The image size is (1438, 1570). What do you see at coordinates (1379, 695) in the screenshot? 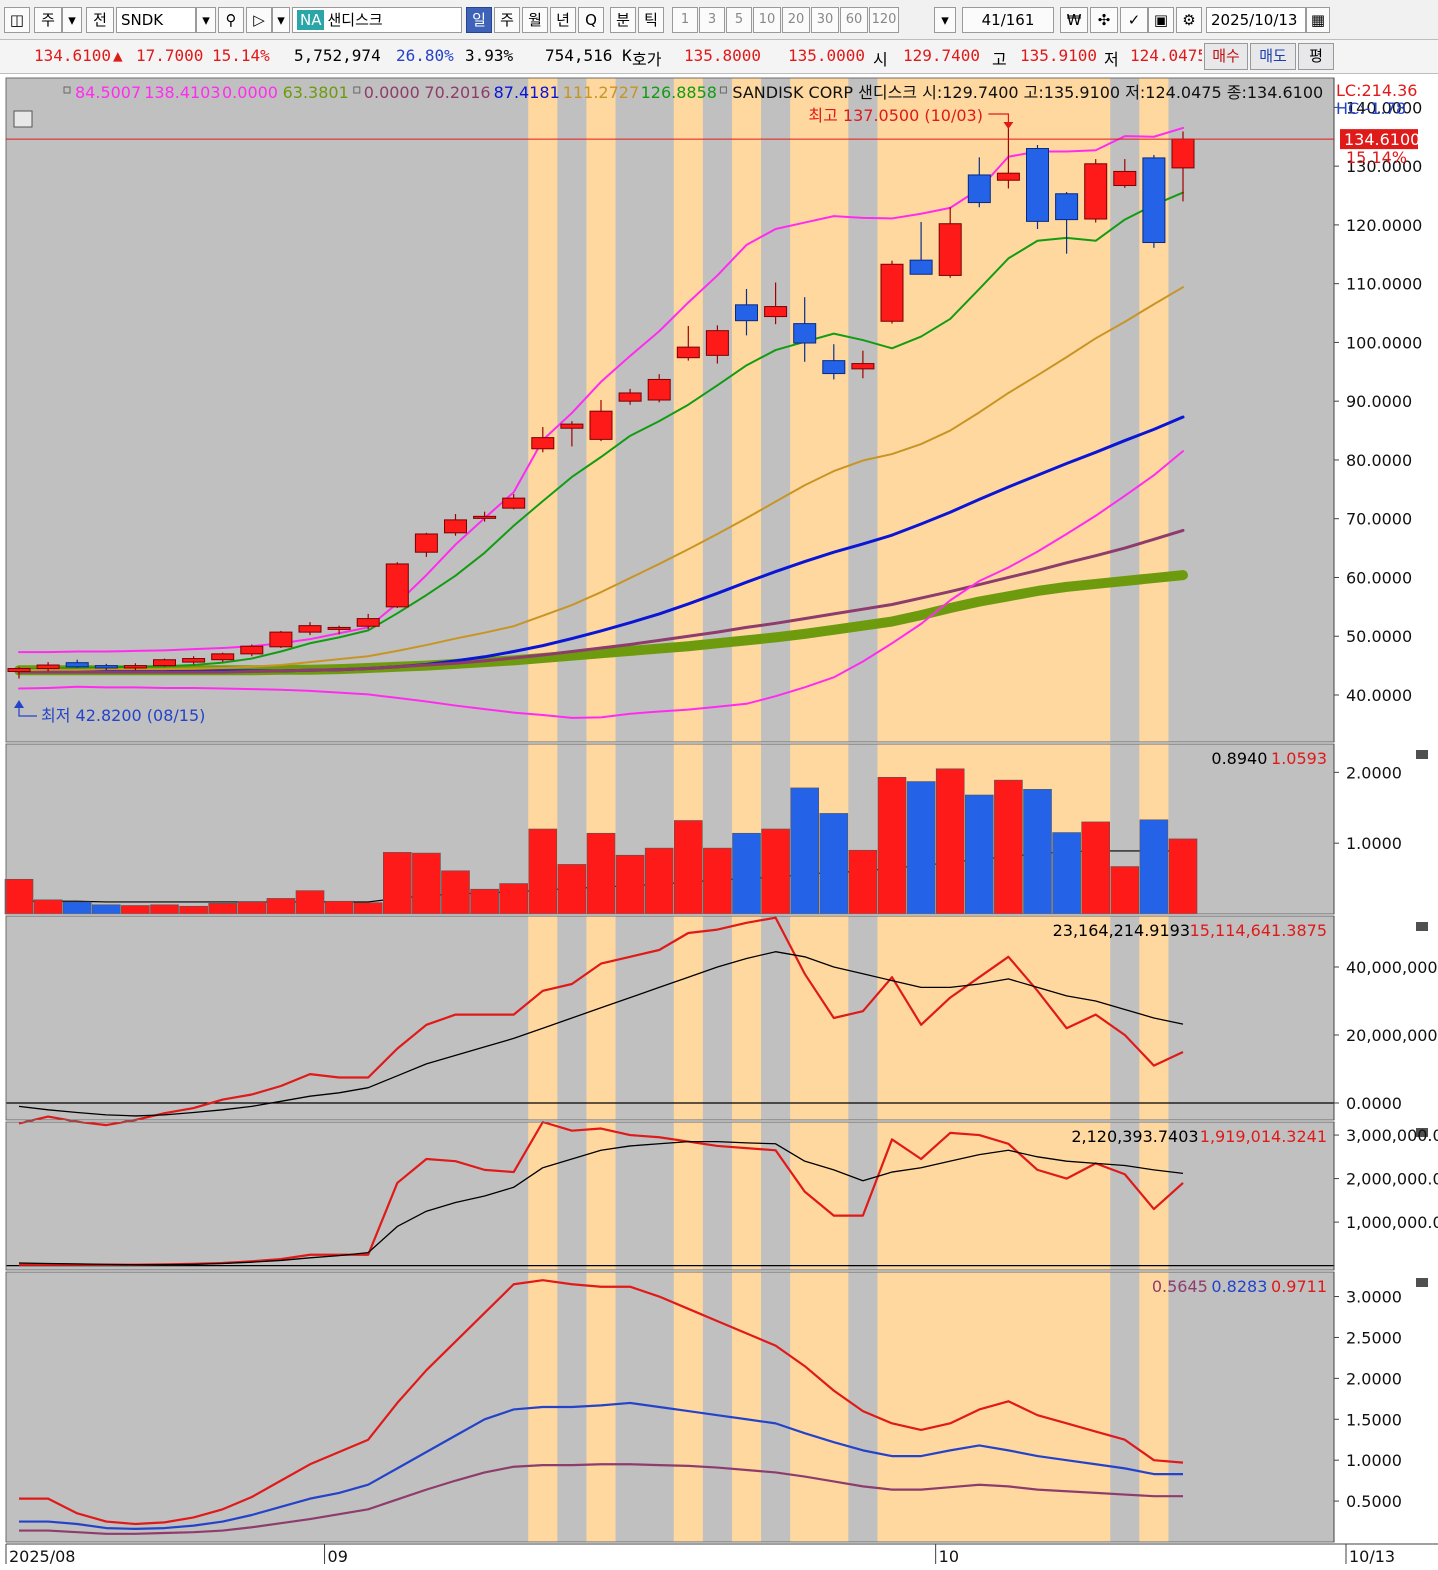
I see `y-tick-label: 40.0000` at bounding box center [1379, 695].